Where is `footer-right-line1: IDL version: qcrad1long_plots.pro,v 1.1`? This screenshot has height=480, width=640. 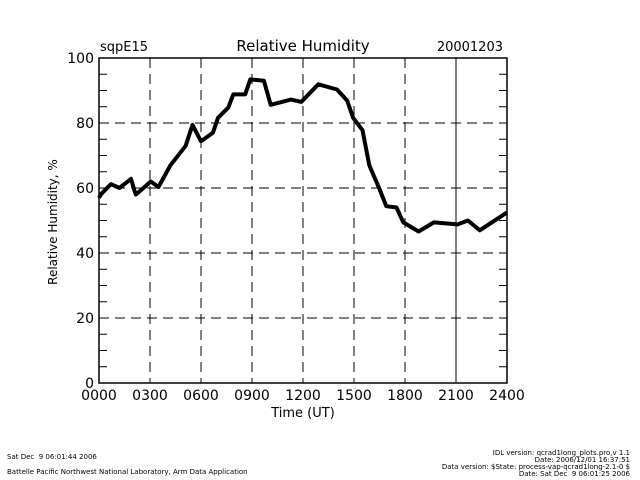
footer-right-line1: IDL version: qcrad1long_plots.pro,v 1.1 is located at coordinates (561, 453).